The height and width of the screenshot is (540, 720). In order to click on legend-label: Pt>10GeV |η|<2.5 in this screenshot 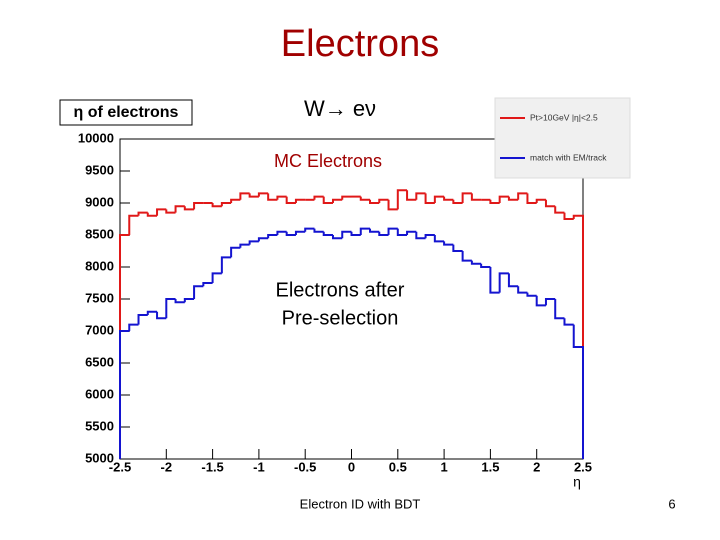, I will do `click(564, 117)`.